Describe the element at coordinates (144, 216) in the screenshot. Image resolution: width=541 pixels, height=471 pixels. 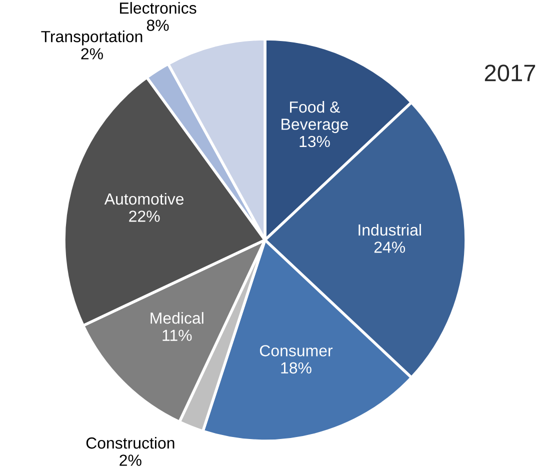
I see `data-label: 22%` at that location.